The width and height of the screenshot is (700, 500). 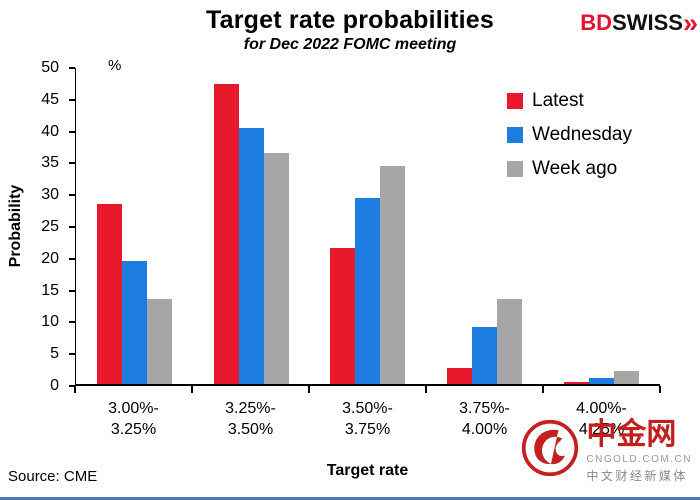 I want to click on y-tick-label: 0, so click(x=54, y=385).